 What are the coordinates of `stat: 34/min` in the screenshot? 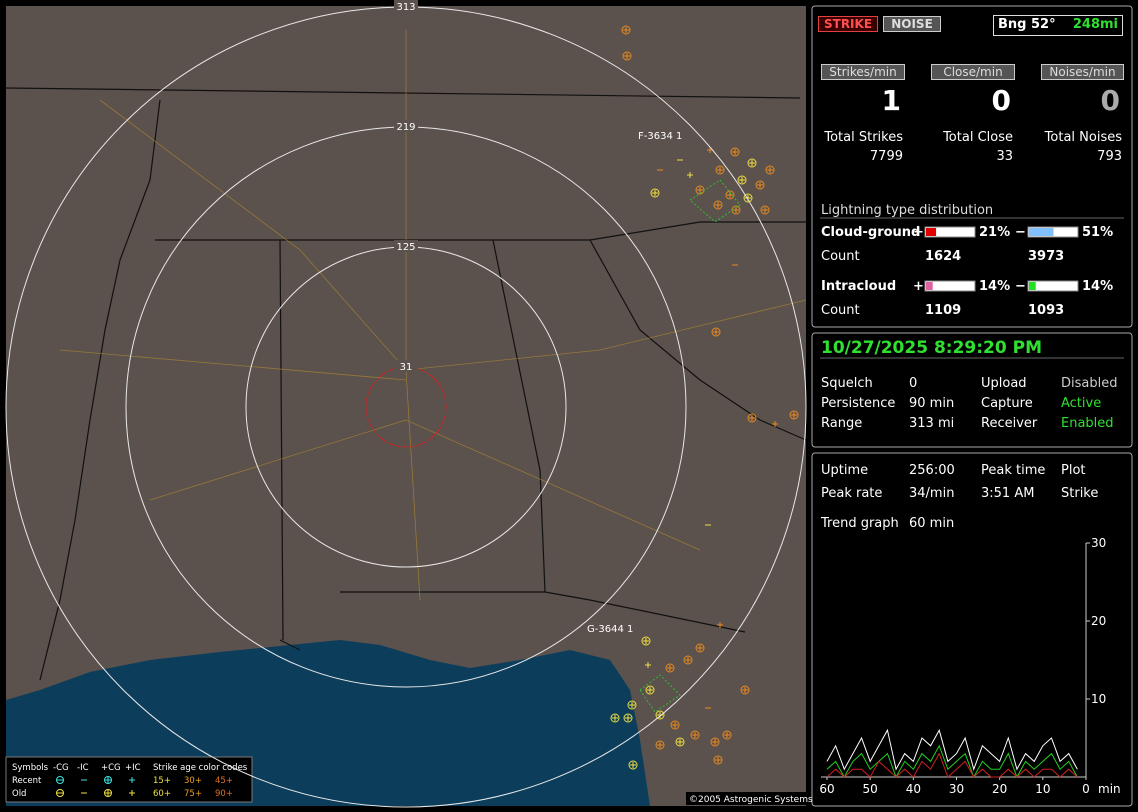 It's located at (932, 493).